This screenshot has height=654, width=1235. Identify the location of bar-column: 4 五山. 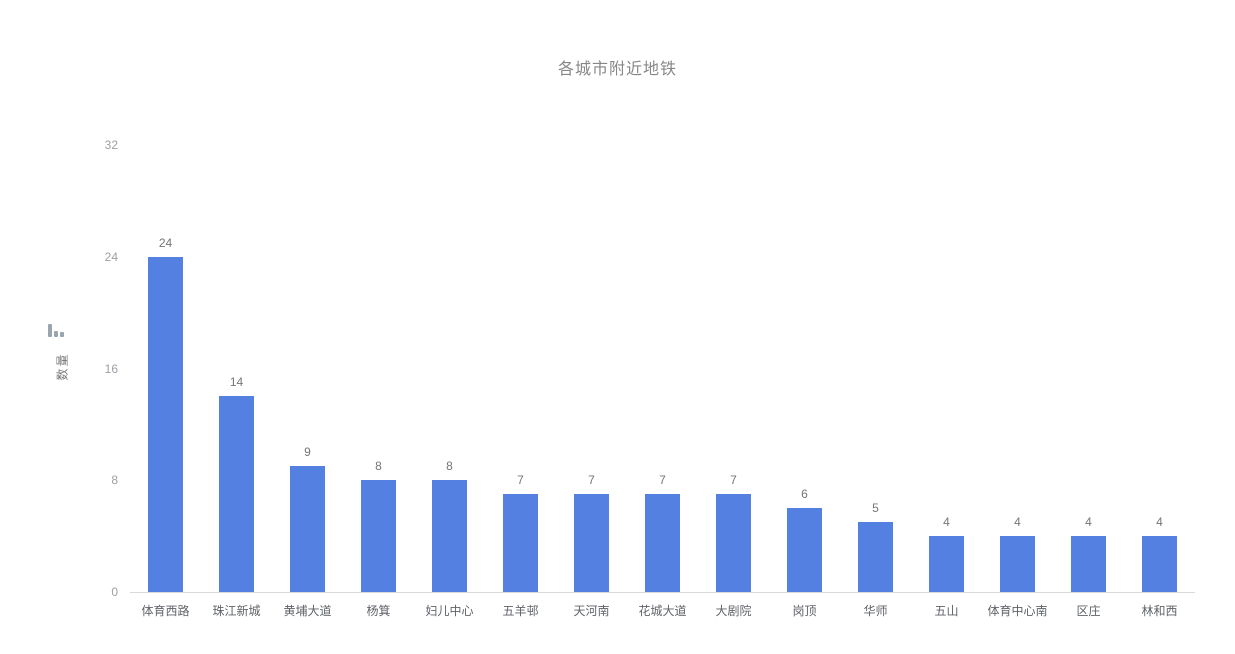
(946, 381).